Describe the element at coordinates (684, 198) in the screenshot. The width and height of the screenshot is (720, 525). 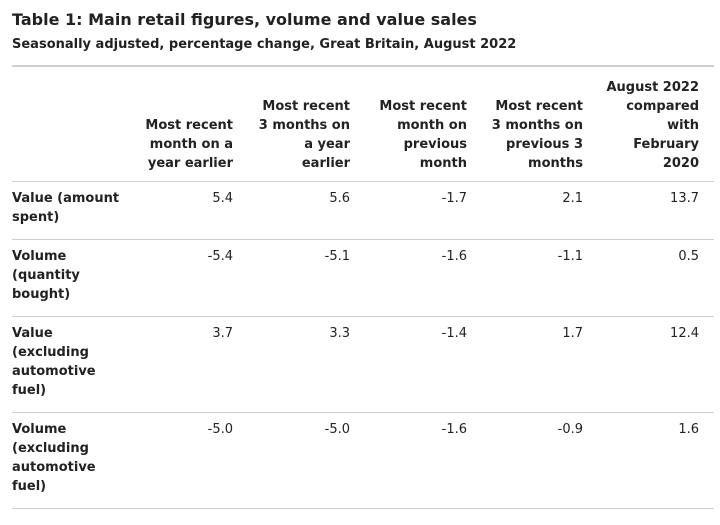
I see `table-cell: 13.7` at that location.